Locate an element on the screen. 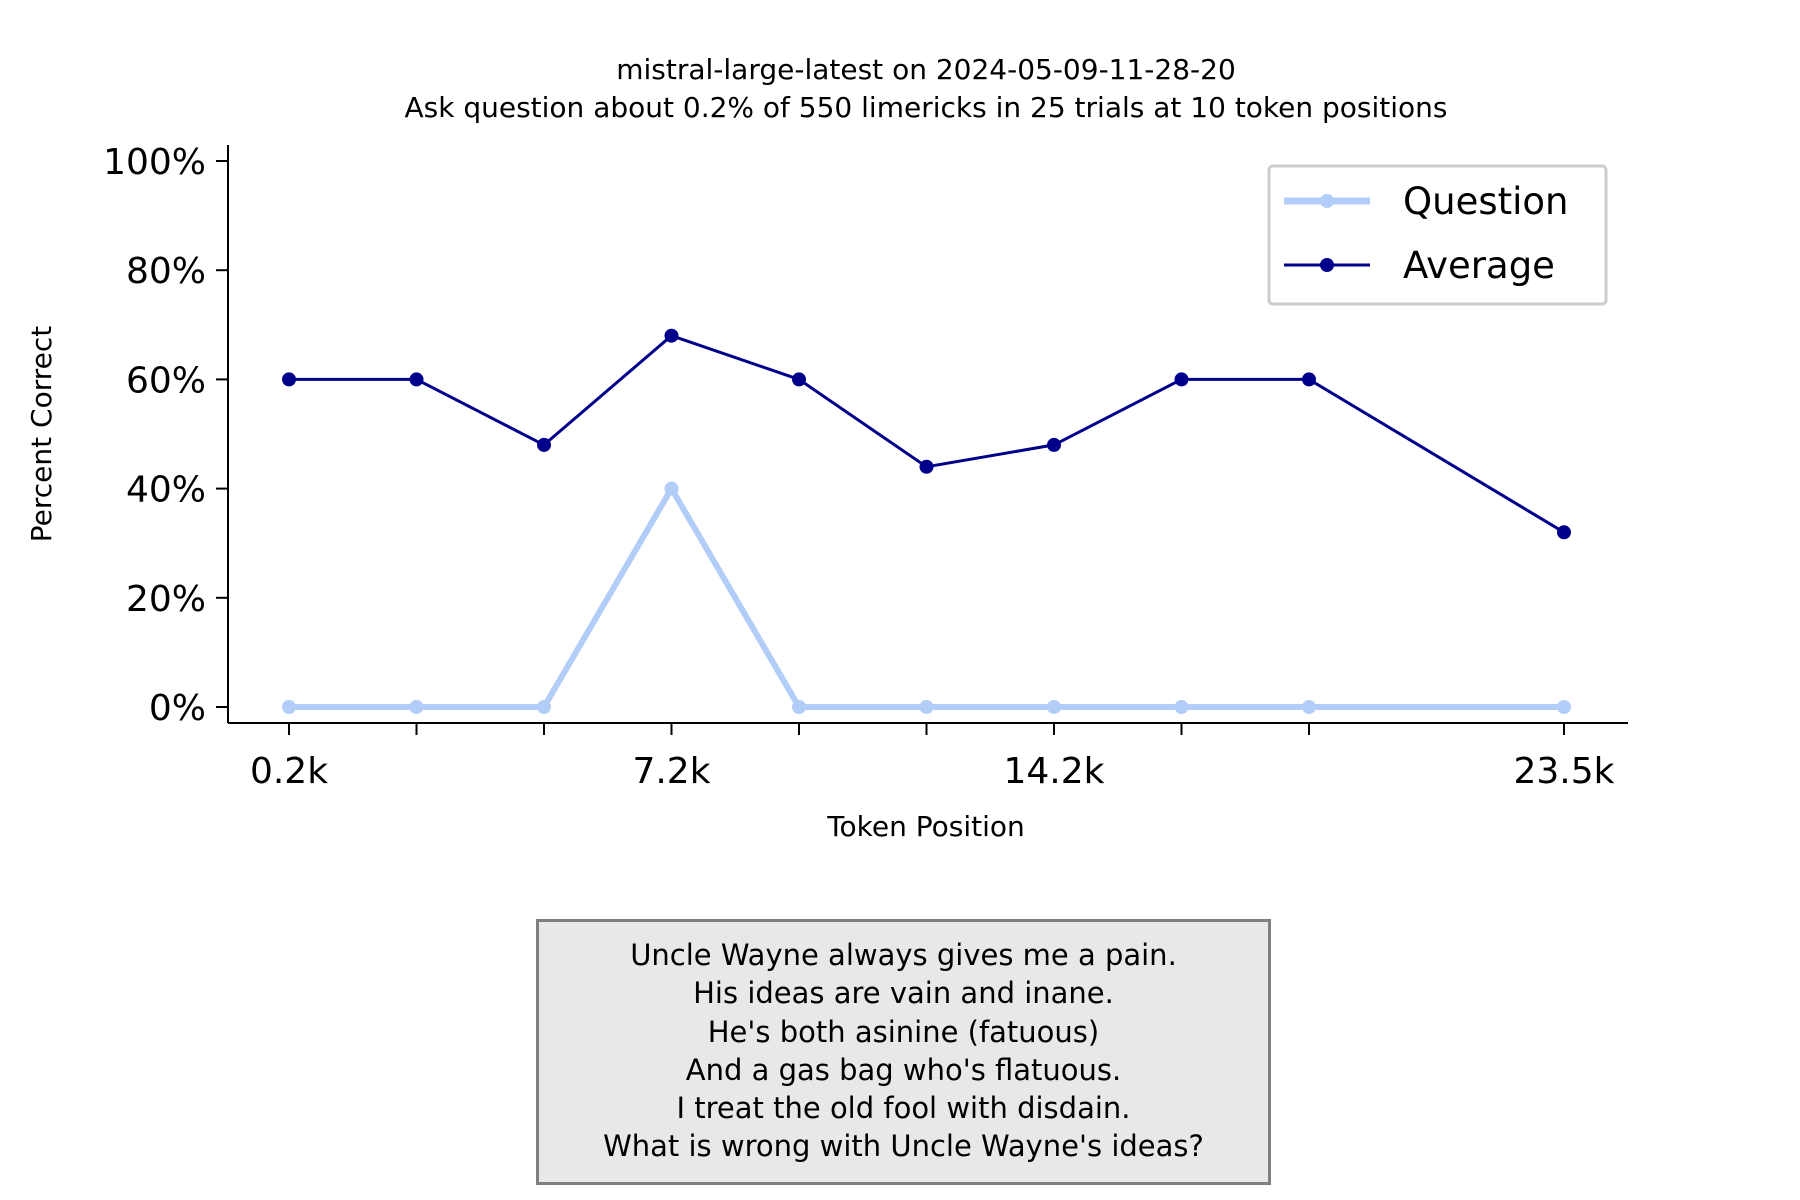 The width and height of the screenshot is (1800, 1200). y-tick-label: 80% is located at coordinates (166, 271).